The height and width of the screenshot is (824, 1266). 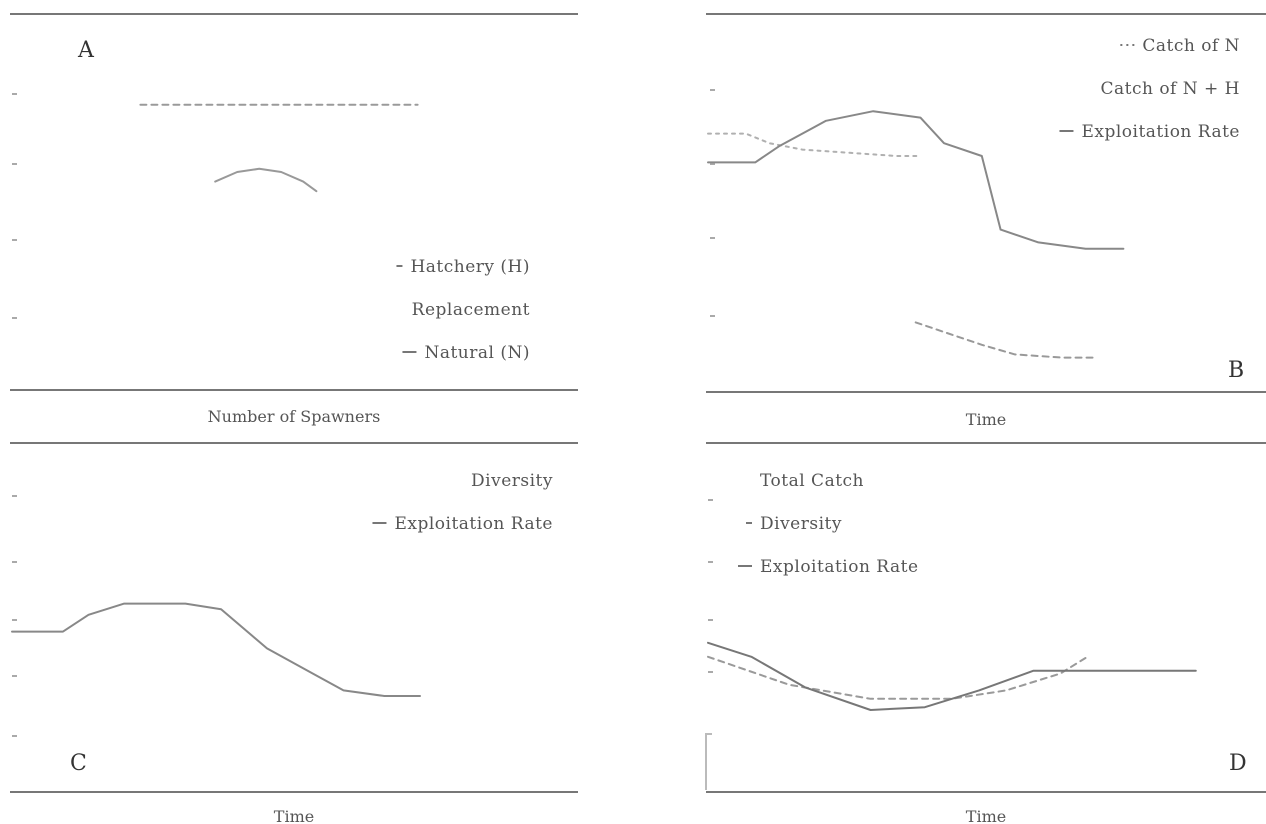 I want to click on panel-c-legend-item: Exploitation Rate, so click(x=473, y=524).